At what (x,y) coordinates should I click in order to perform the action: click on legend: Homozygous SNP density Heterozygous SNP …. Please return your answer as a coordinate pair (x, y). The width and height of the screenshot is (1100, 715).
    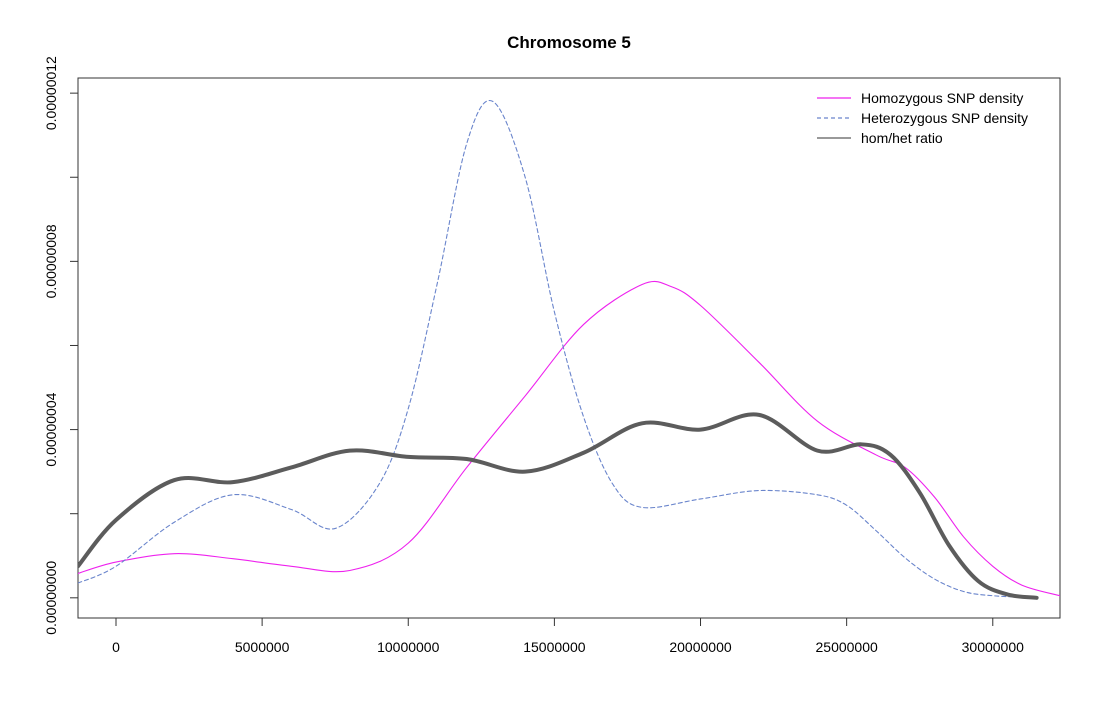
    Looking at the image, I should click on (922, 118).